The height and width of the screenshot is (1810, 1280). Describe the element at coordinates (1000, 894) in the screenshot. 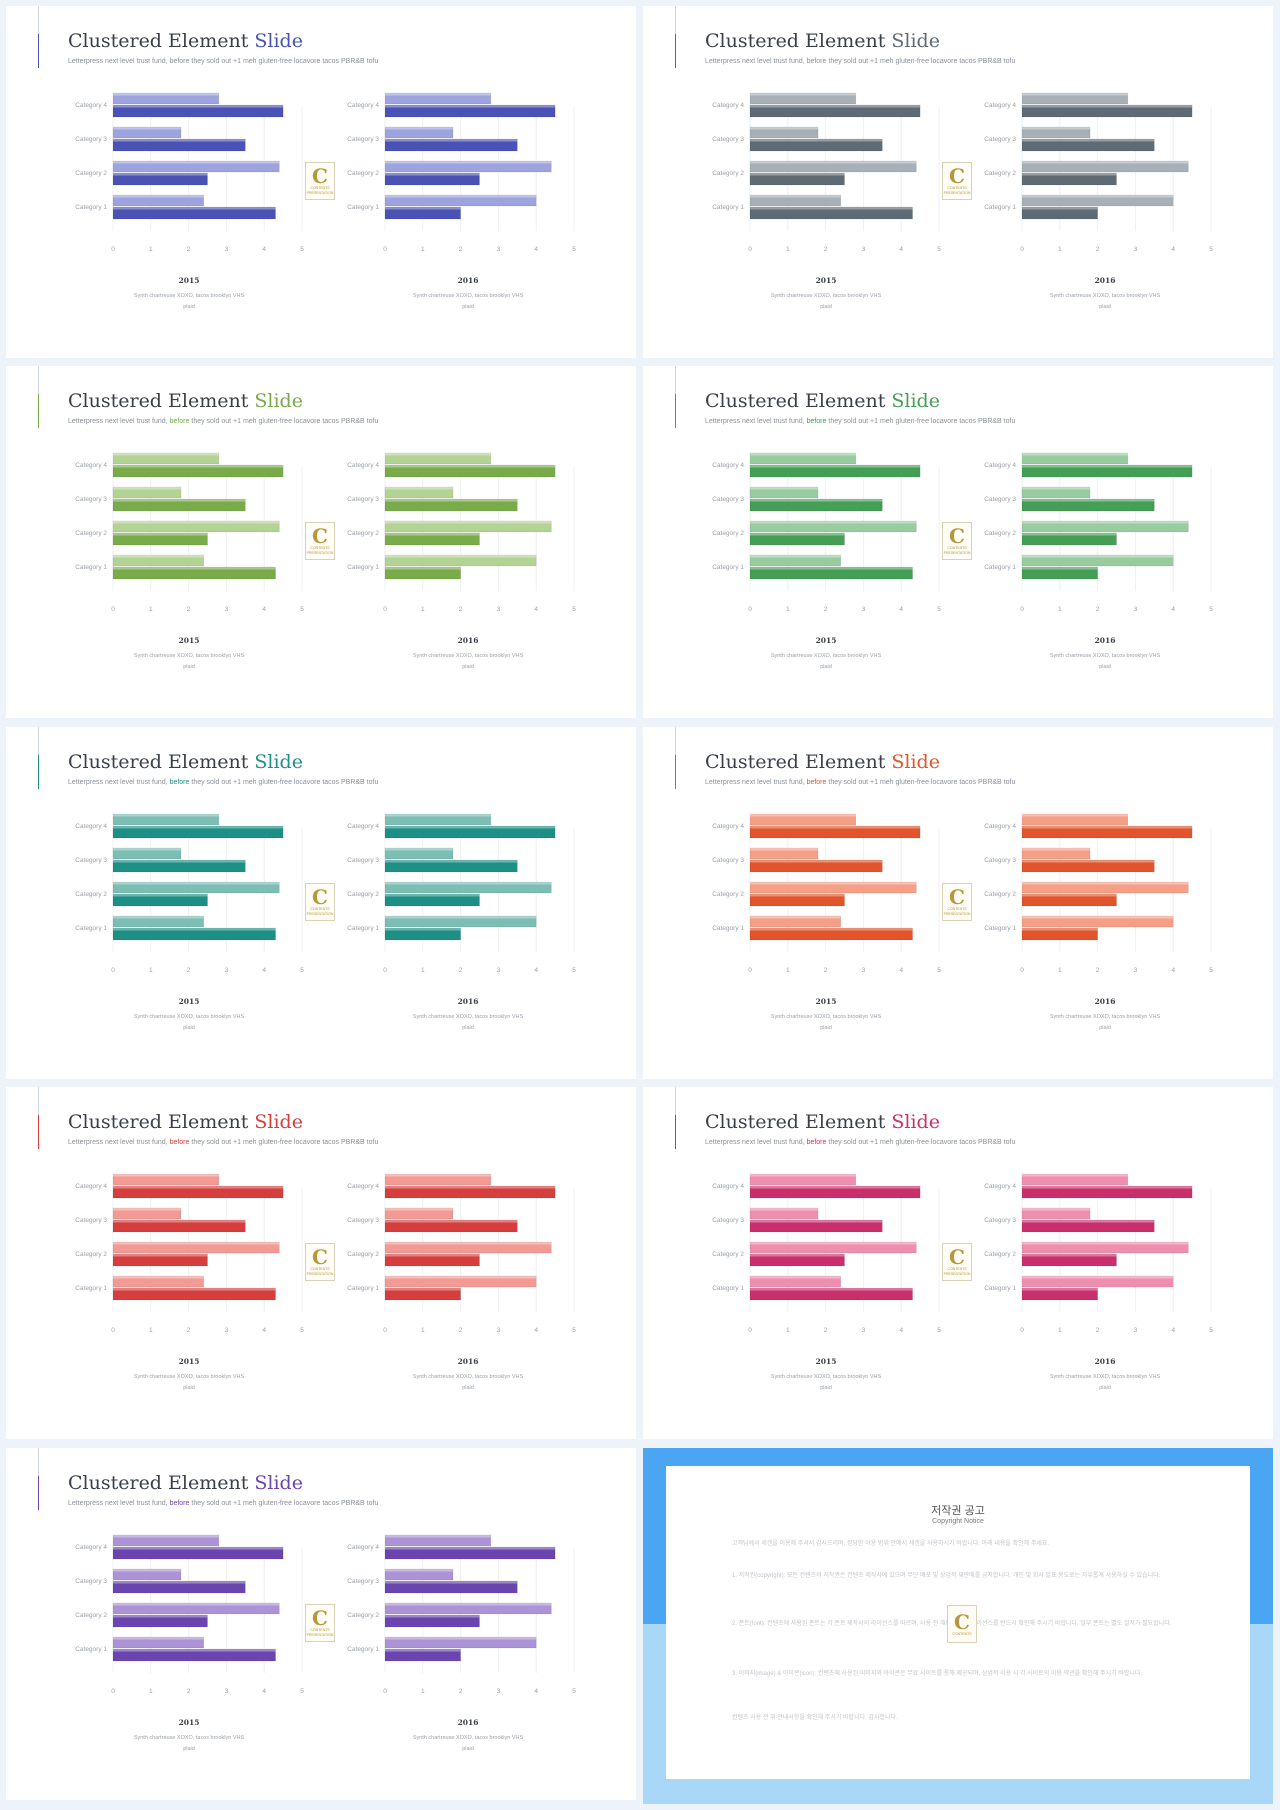

I see `category-label: Category 2` at that location.